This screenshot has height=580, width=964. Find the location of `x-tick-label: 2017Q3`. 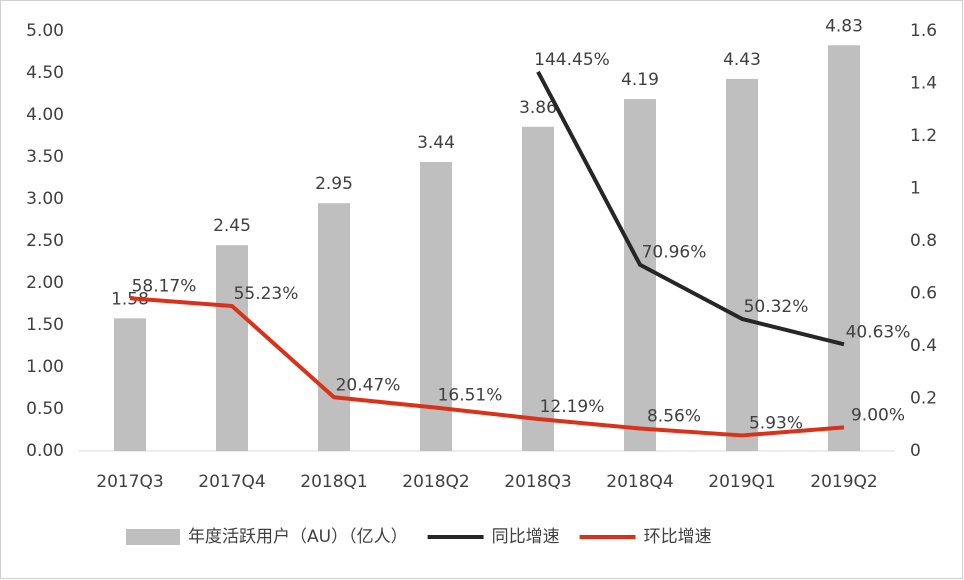

x-tick-label: 2017Q3 is located at coordinates (129, 482).